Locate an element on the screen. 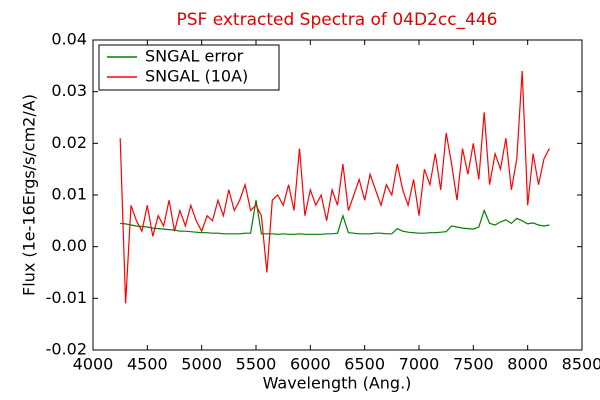 This screenshot has width=600, height=400. x-tick-label: 7500 is located at coordinates (473, 364).